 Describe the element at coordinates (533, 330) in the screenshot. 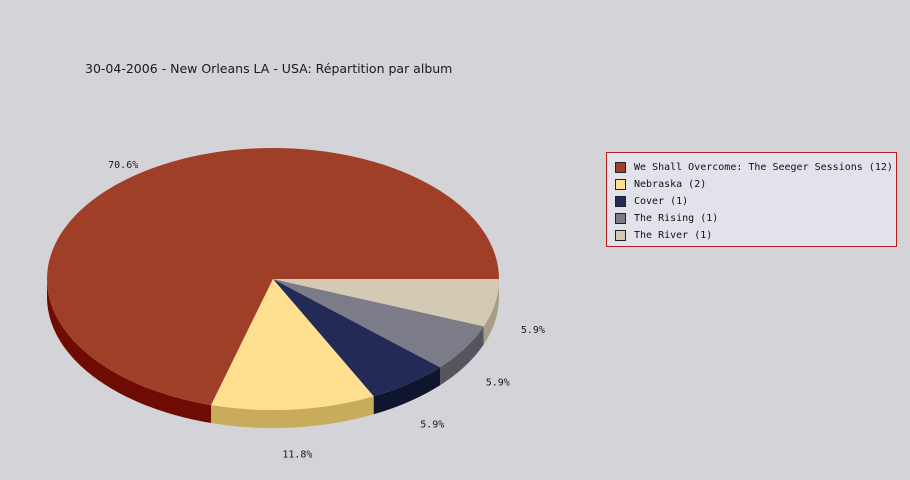

I see `pie-label-4: 5.9%` at that location.